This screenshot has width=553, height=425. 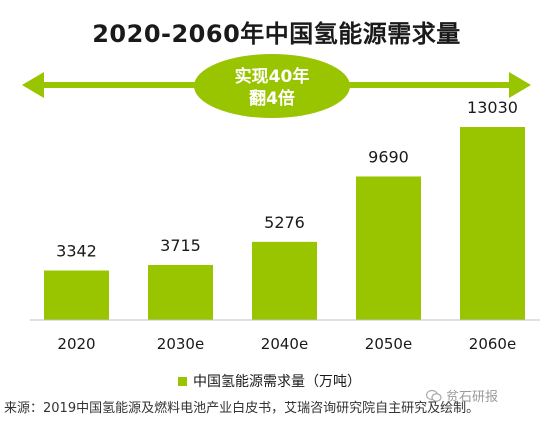 I want to click on source-note: 来源：2019中国氢能源及燃料电池产业白皮书，艾瑞咨询研究院自主研究及绘制。, so click(x=242, y=408).